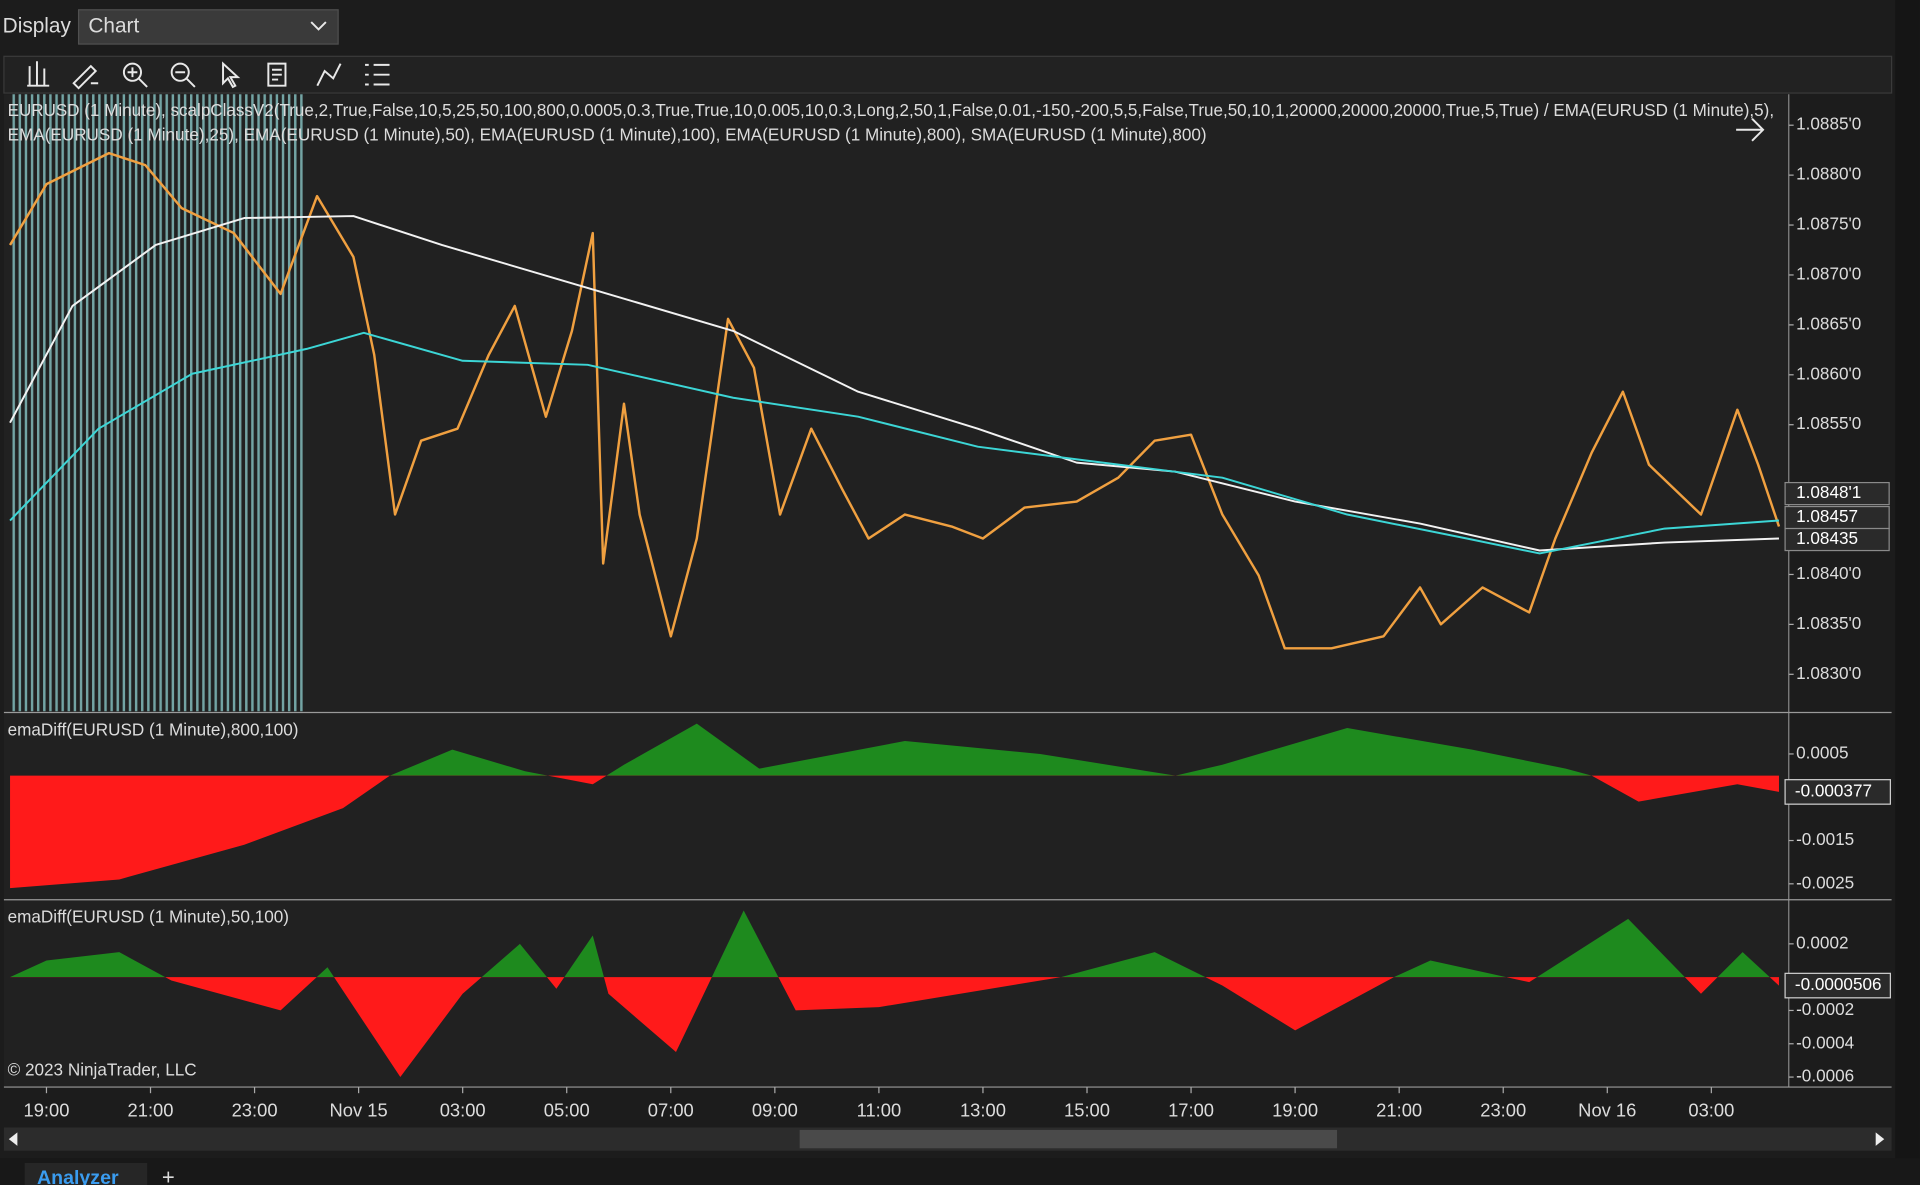  What do you see at coordinates (1880, 1139) in the screenshot?
I see `scroll-right` at bounding box center [1880, 1139].